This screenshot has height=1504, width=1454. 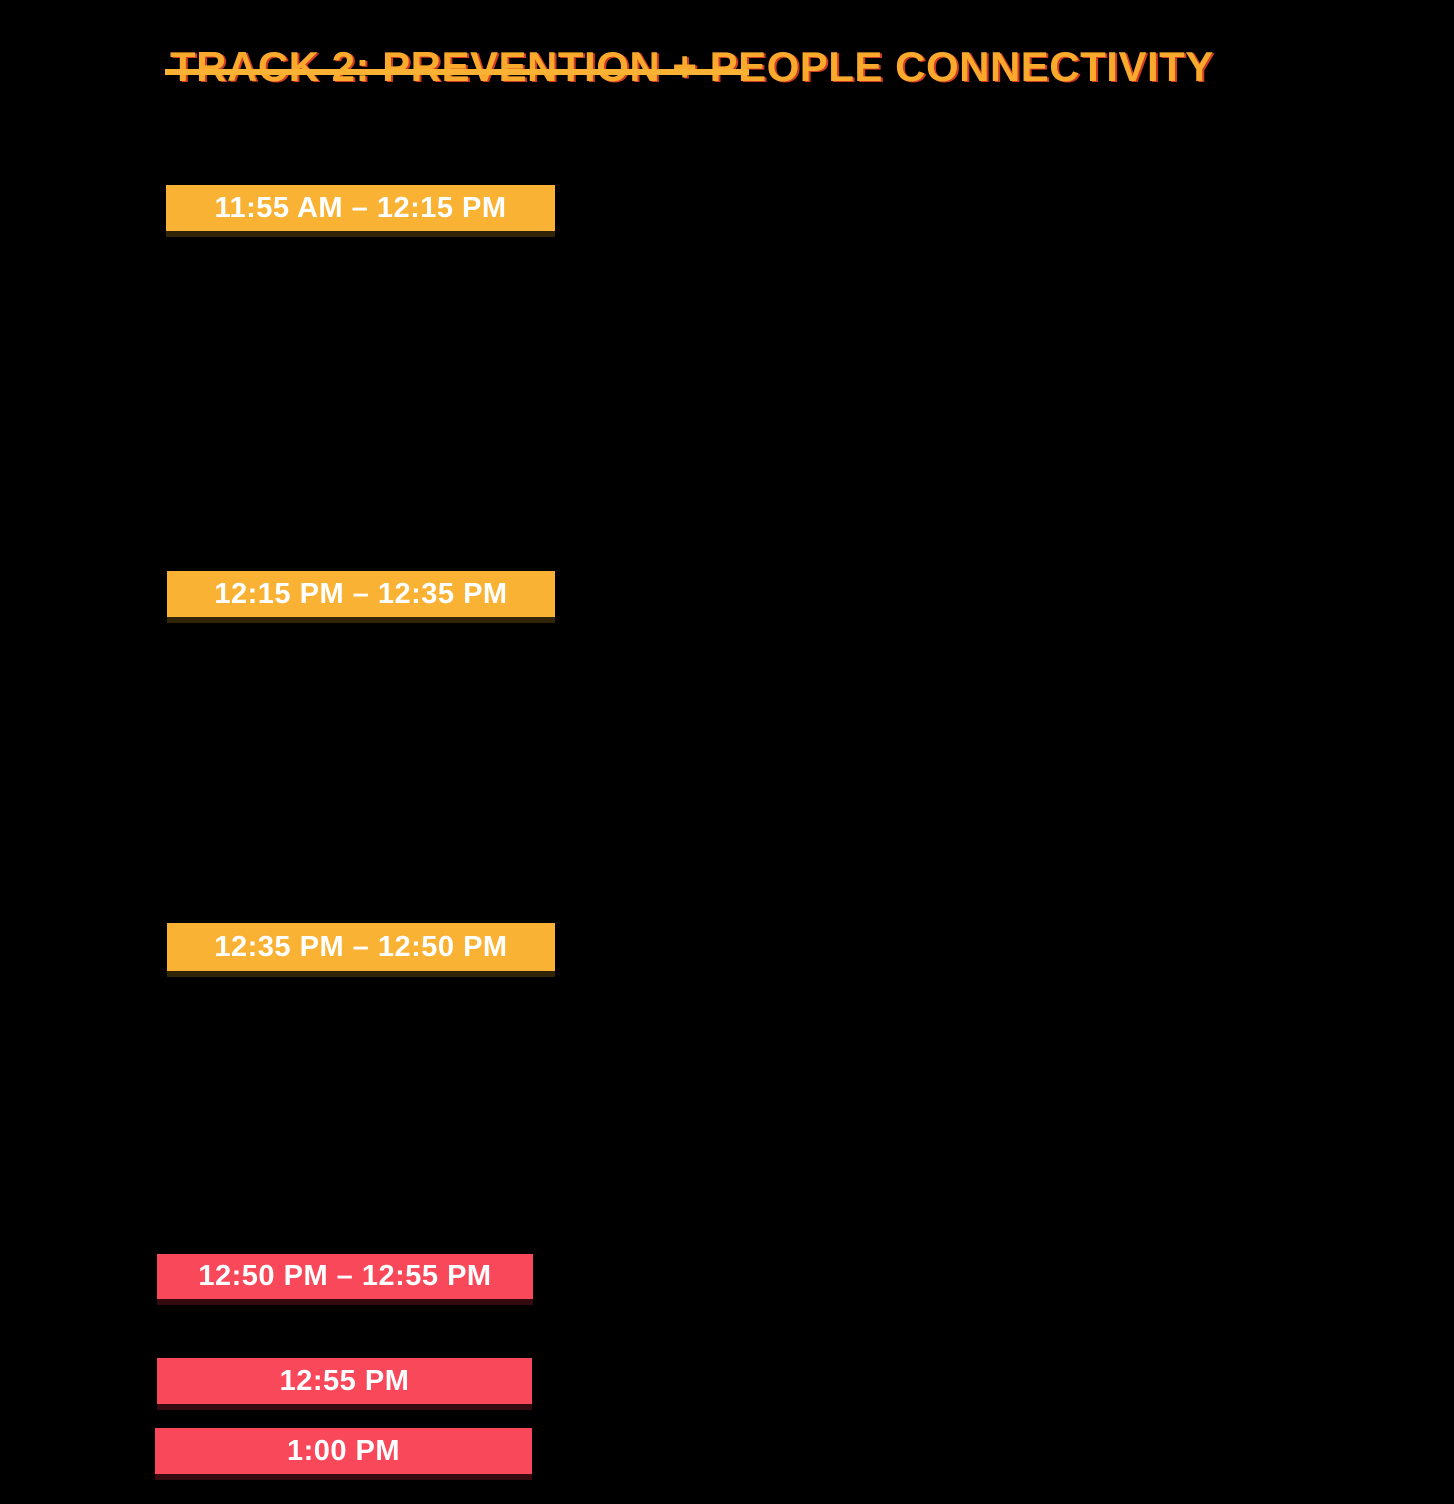 What do you see at coordinates (345, 1276) in the screenshot?
I see `time-badge-break-1: 12:50 PM – 12:55 PM` at bounding box center [345, 1276].